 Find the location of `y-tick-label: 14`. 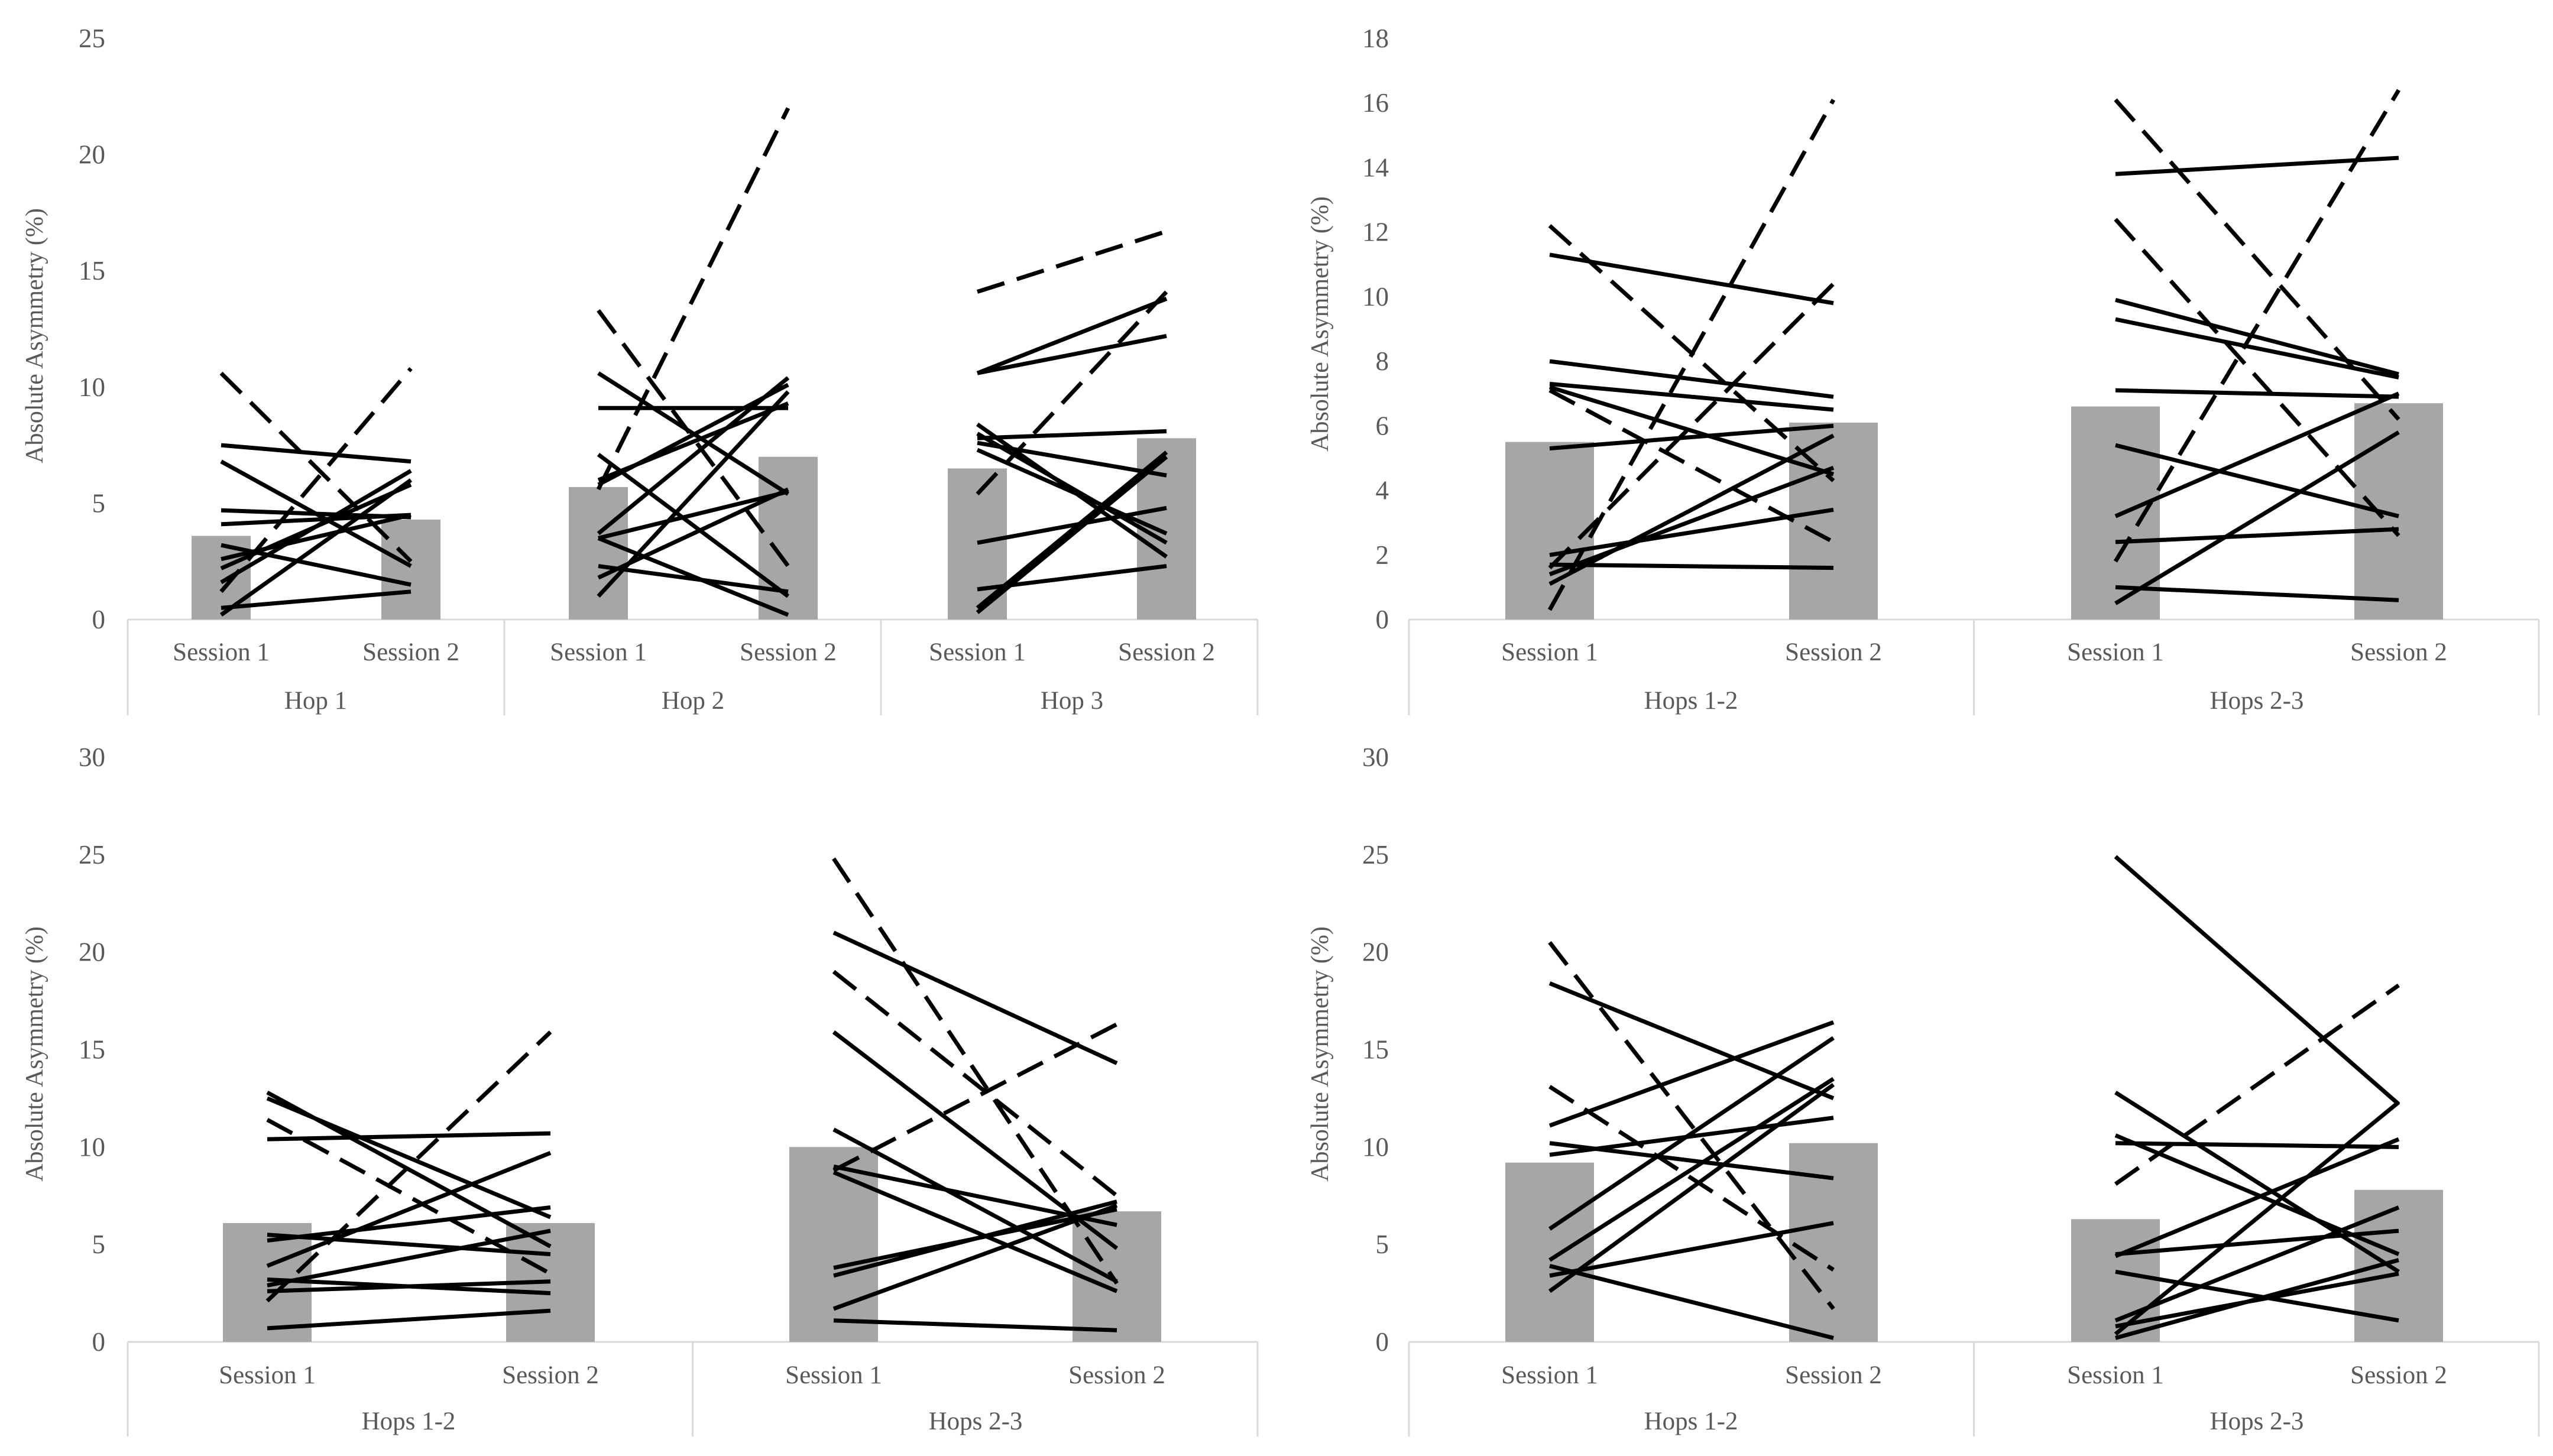

y-tick-label: 14 is located at coordinates (1375, 167).